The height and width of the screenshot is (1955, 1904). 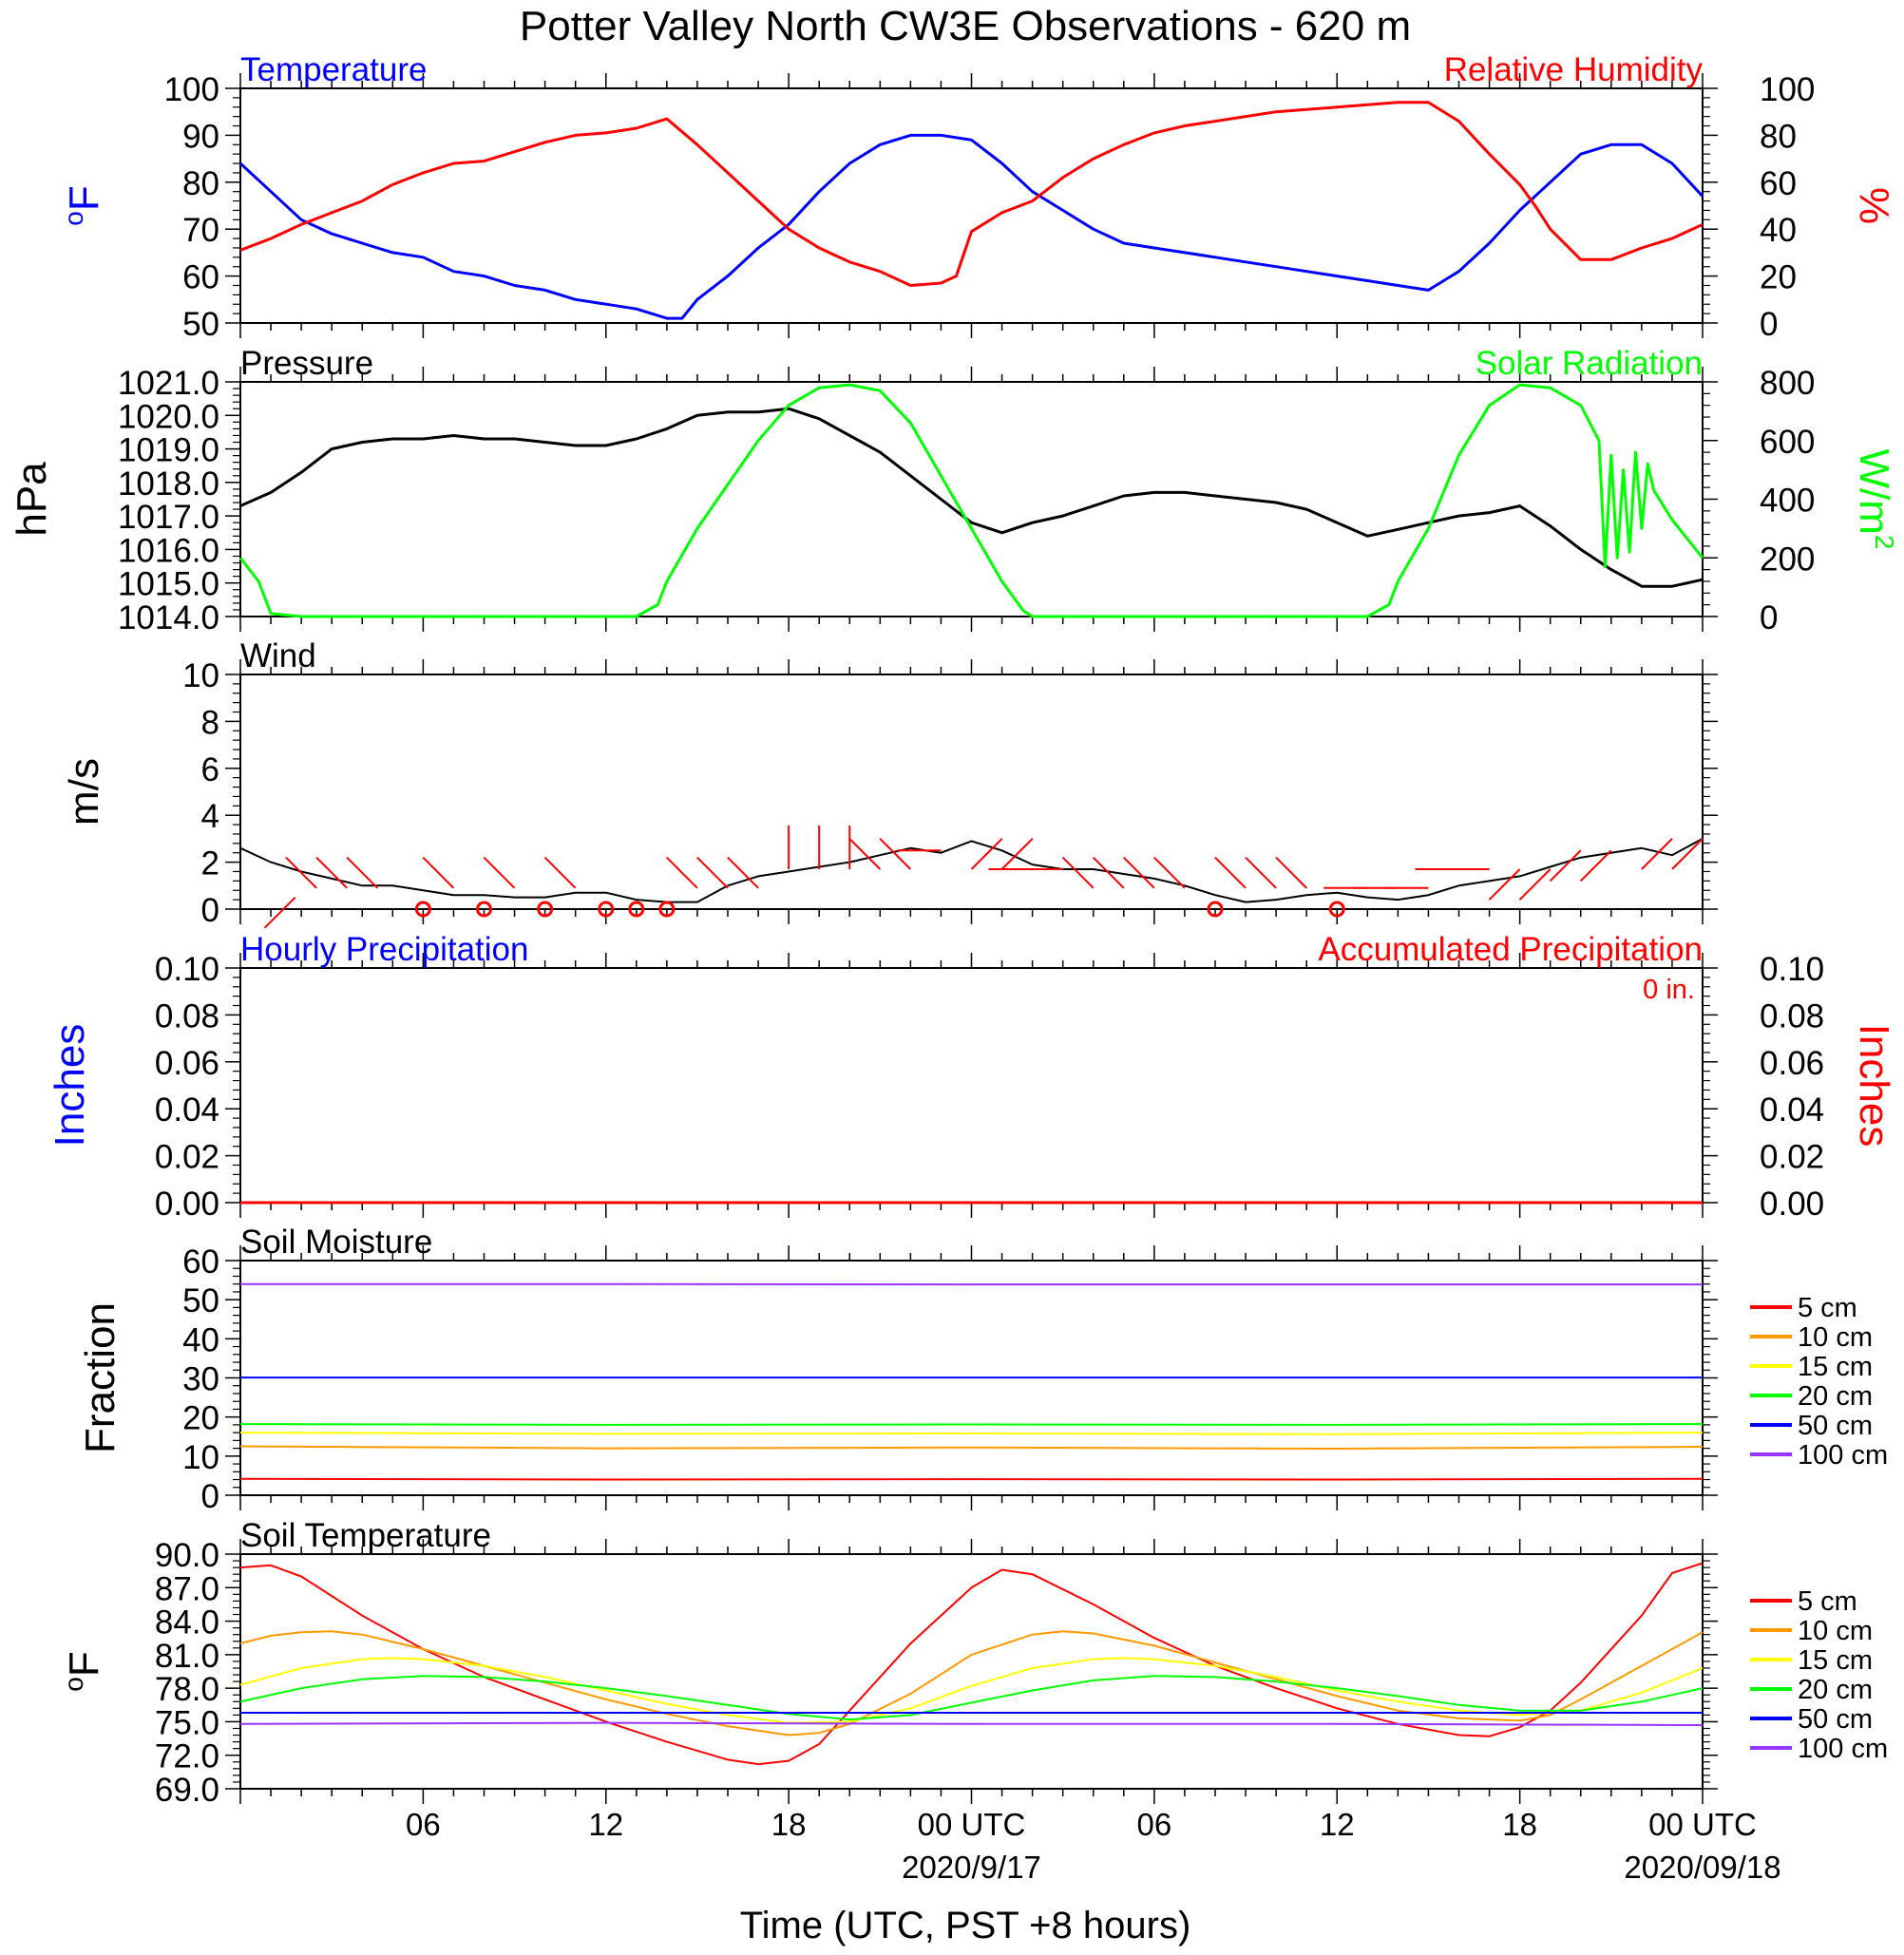 I want to click on y-axis-label: %, so click(x=1874, y=205).